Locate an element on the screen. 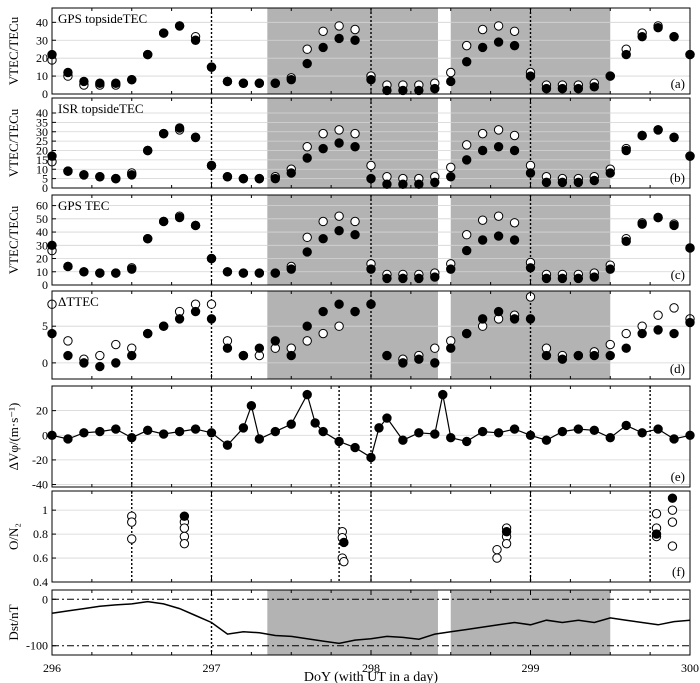 This screenshot has height=683, width=700. y-tick-label: 0.4 is located at coordinates (40, 582).